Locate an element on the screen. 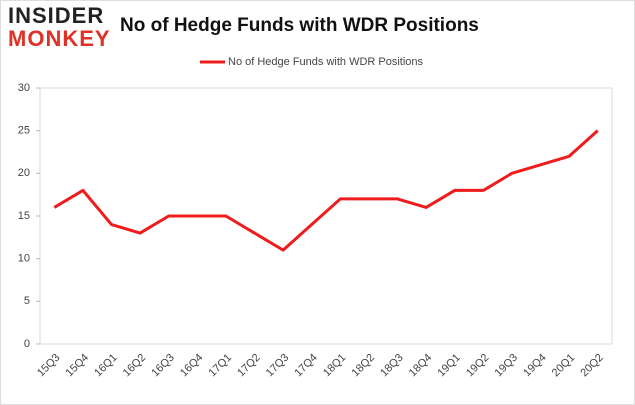 Image resolution: width=635 pixels, height=405 pixels. y-tick-label: 25 is located at coordinates (24, 131).